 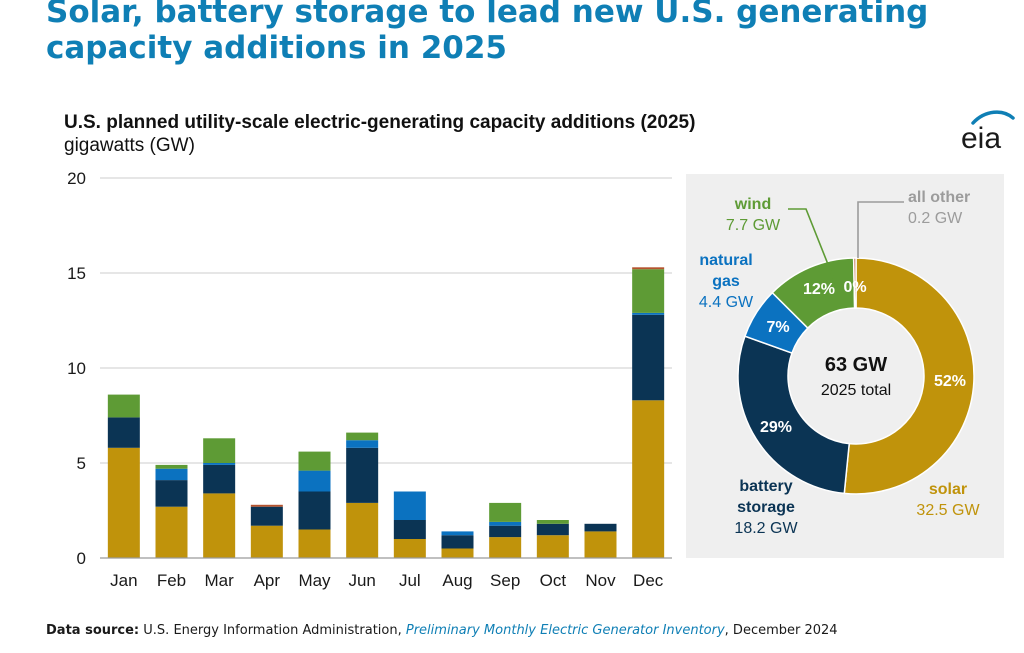 What do you see at coordinates (948, 489) in the screenshot?
I see `donut-name-label: solar` at bounding box center [948, 489].